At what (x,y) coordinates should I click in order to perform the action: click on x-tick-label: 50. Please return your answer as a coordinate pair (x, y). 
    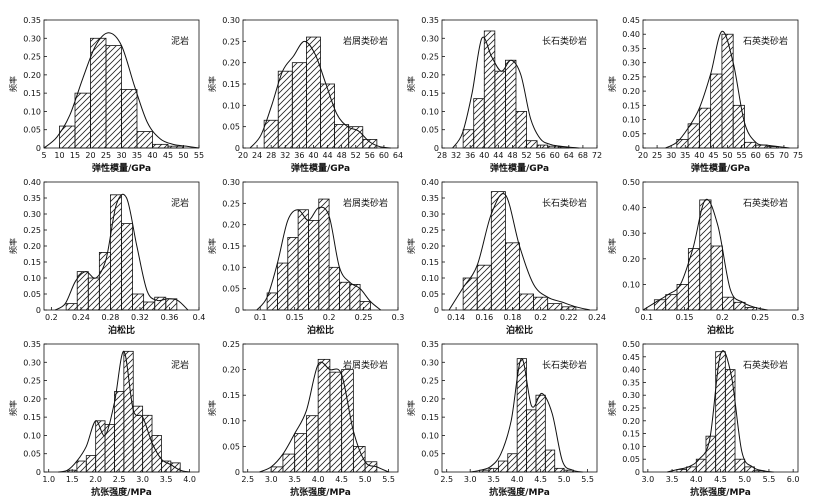
    Looking at the image, I should click on (183, 155).